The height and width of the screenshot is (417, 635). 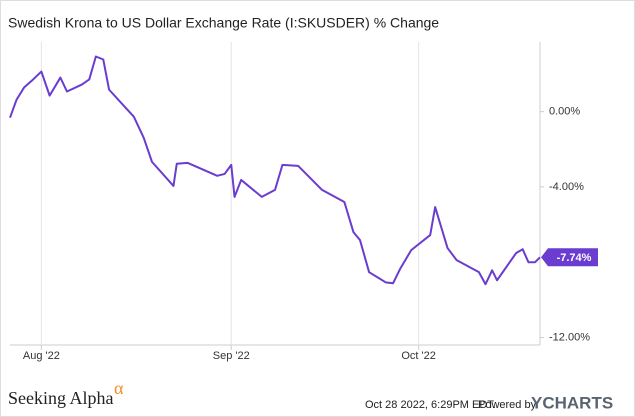 What do you see at coordinates (418, 356) in the screenshot?
I see `x-tick-label: Oct '22` at bounding box center [418, 356].